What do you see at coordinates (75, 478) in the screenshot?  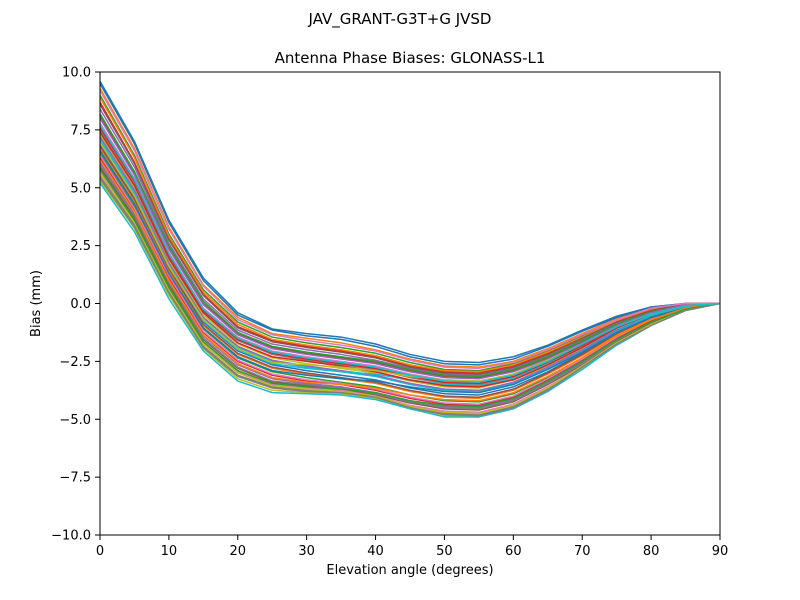 I see `y-tick-label: −7.5` at bounding box center [75, 478].